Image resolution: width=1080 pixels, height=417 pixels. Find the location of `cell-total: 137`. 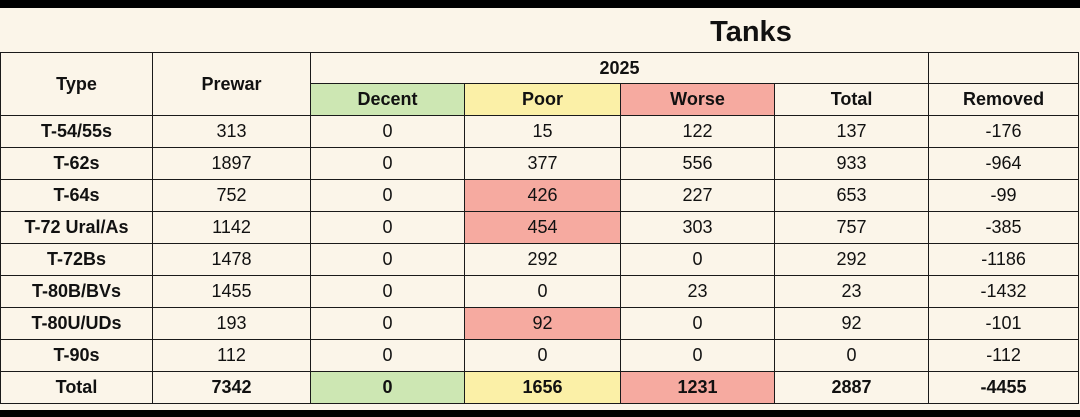

cell-total: 137 is located at coordinates (851, 131).